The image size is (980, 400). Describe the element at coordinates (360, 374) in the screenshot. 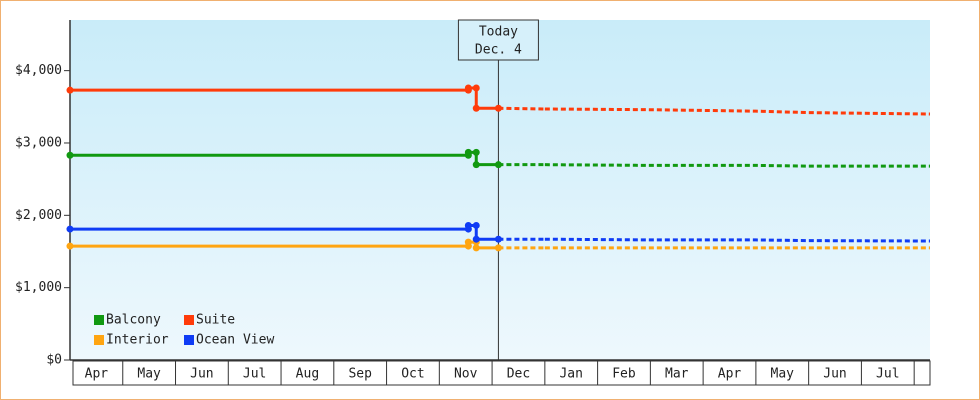

I see `x-tick-label: Sep` at that location.